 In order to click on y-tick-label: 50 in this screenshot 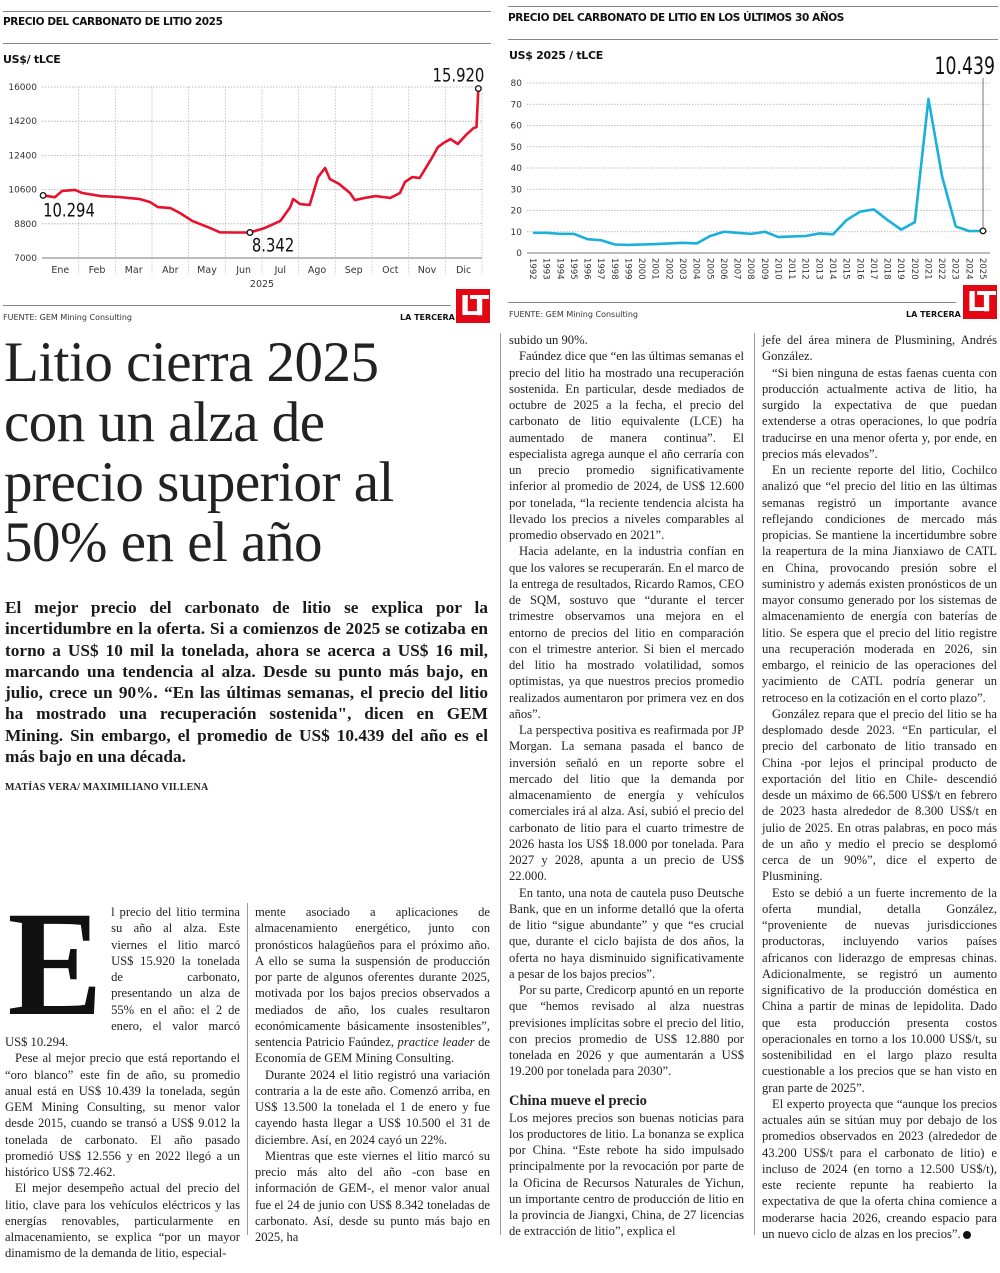, I will do `click(517, 148)`.